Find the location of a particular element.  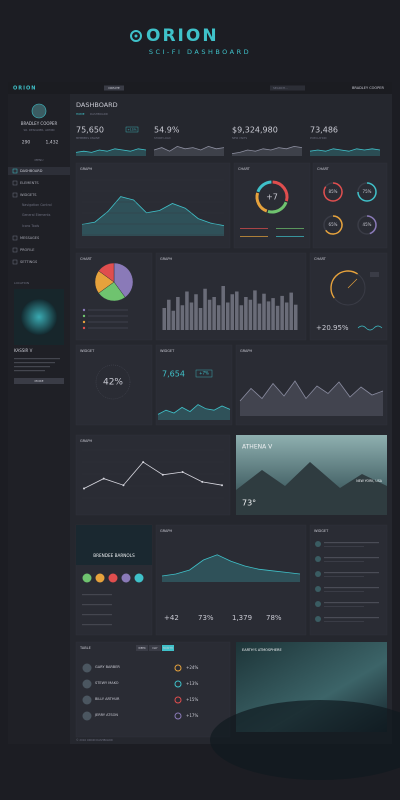

ring-label: 65% is located at coordinates (333, 224).